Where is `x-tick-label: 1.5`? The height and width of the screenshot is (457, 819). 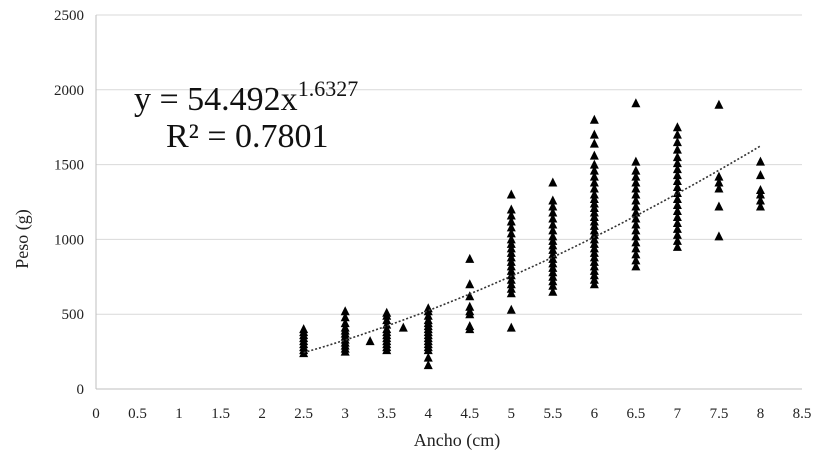
x-tick-label: 1.5 is located at coordinates (220, 414).